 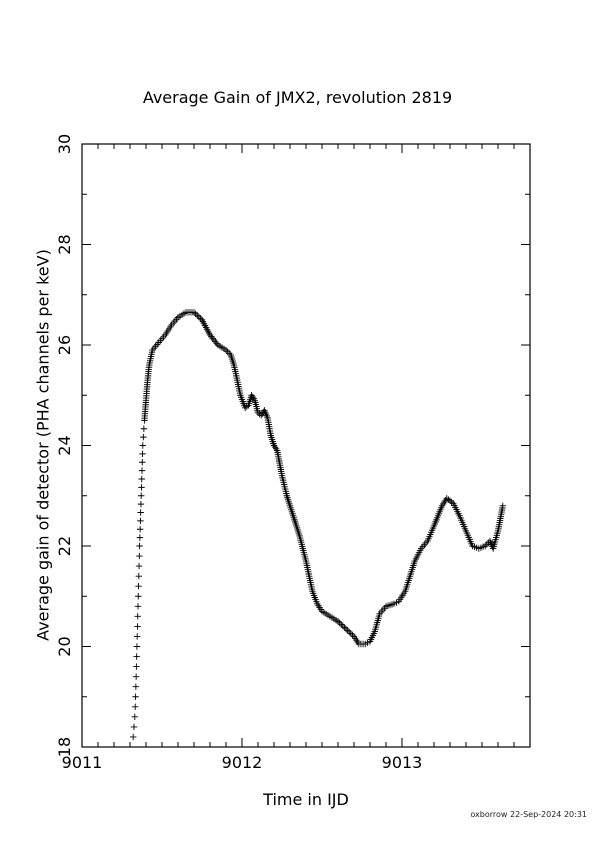 What do you see at coordinates (64, 244) in the screenshot?
I see `y-tick-label: 28` at bounding box center [64, 244].